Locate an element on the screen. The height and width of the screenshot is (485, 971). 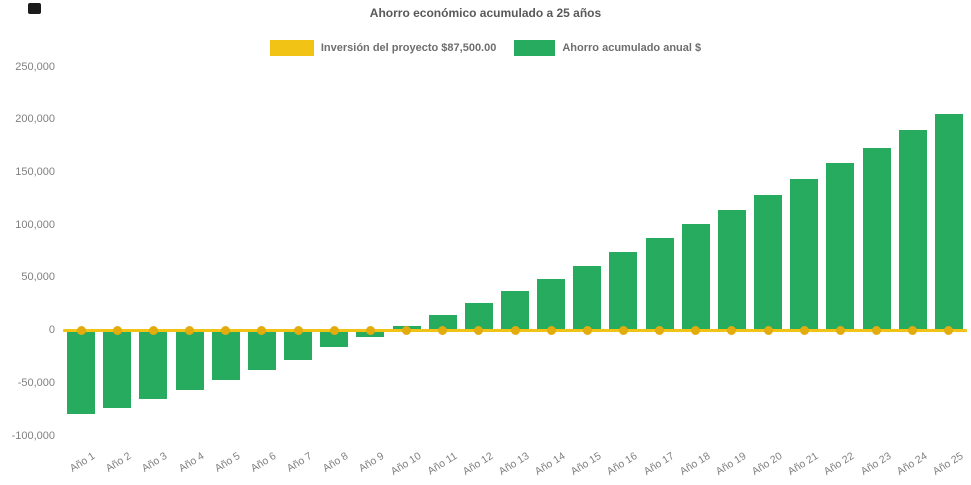
savings-bar-año-13 is located at coordinates (515, 311).